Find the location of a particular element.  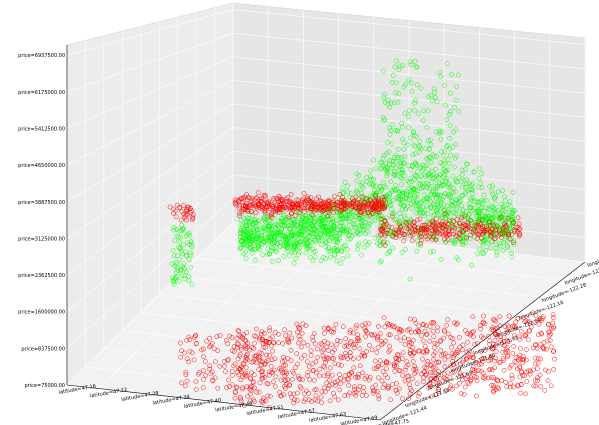

z-tick-label: price=6175000.00 is located at coordinates (41, 93).